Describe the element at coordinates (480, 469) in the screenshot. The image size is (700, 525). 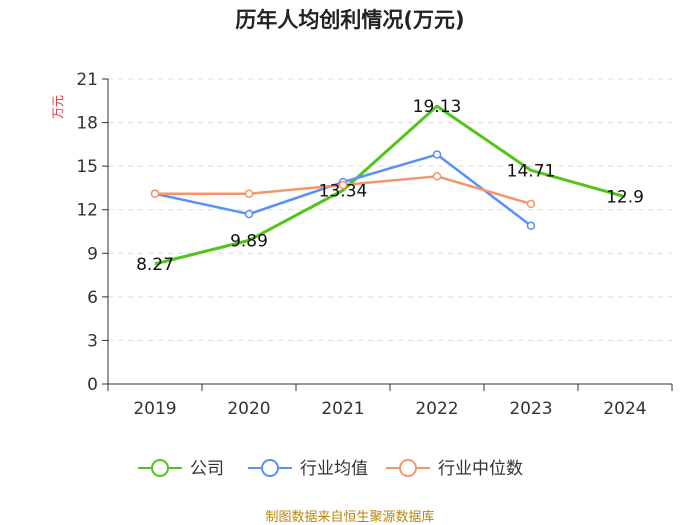
I see `legend-label: 行业中位数` at that location.